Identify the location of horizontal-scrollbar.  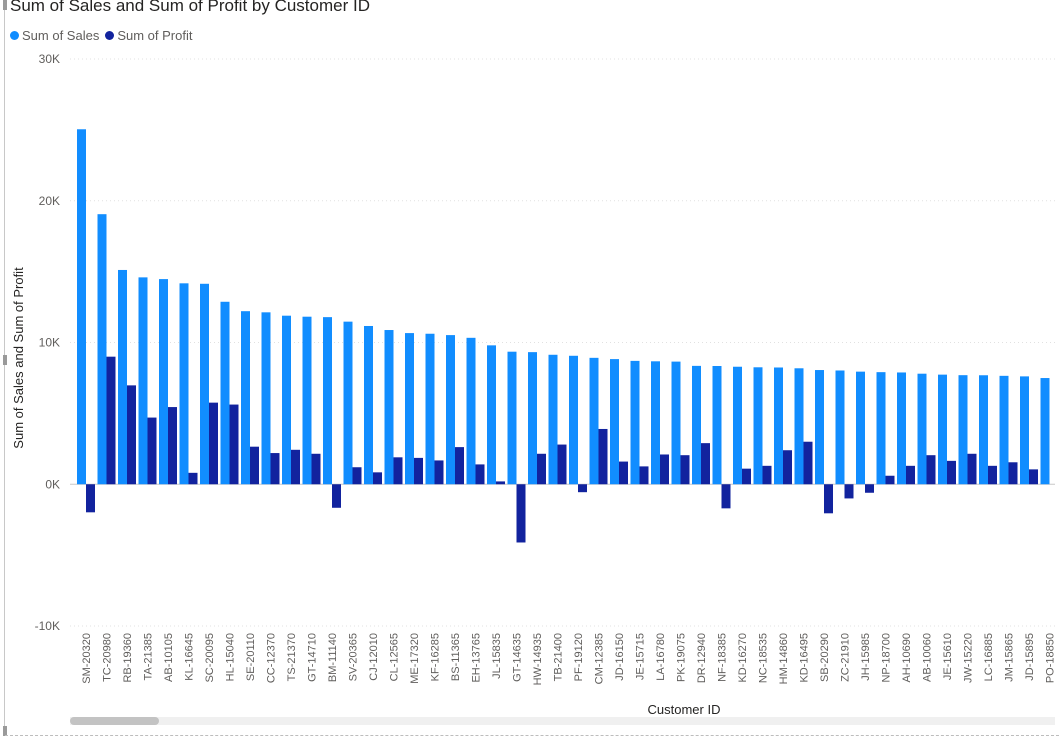
(562, 721).